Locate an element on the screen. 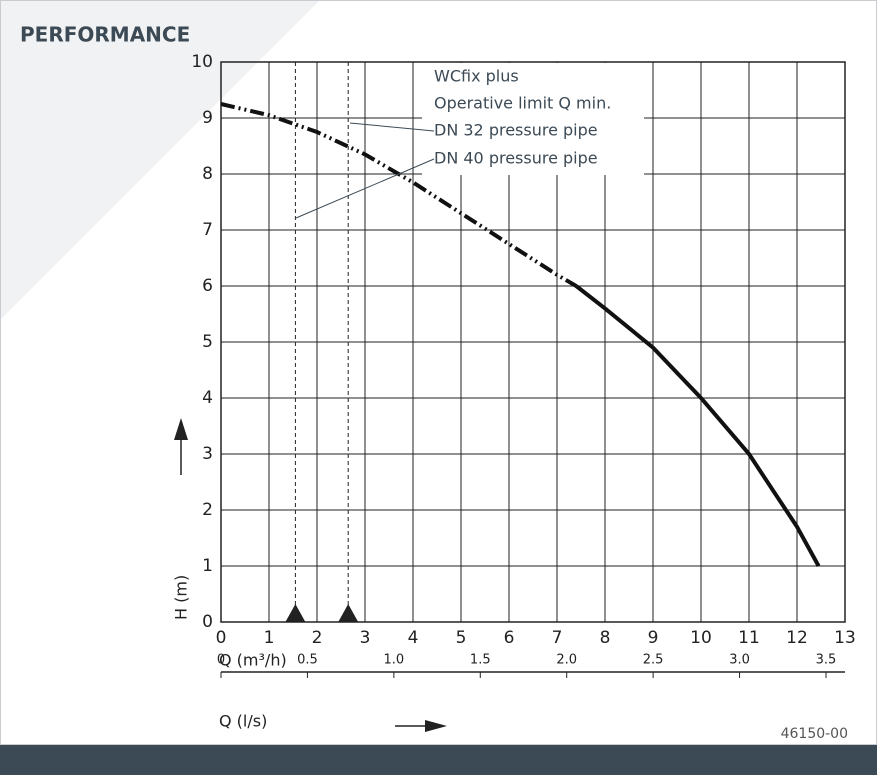 The height and width of the screenshot is (775, 877). x-tick-label: 4 is located at coordinates (413, 638).